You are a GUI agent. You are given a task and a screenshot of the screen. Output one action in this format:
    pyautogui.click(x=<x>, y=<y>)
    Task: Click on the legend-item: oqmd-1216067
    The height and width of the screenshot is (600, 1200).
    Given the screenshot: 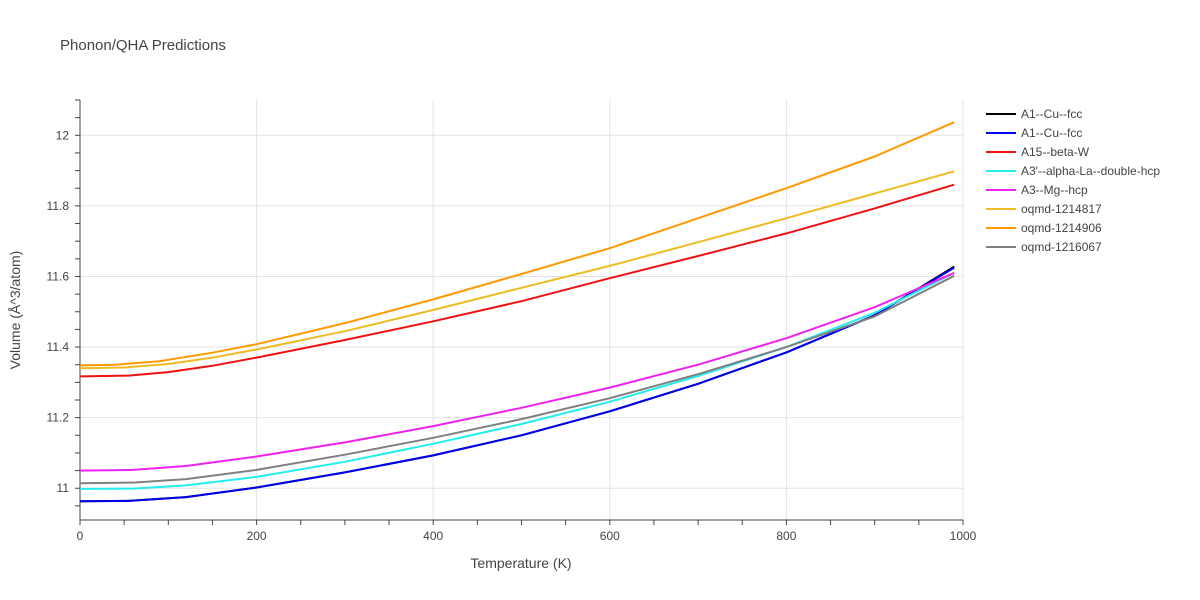 What is the action you would take?
    pyautogui.click(x=1044, y=247)
    